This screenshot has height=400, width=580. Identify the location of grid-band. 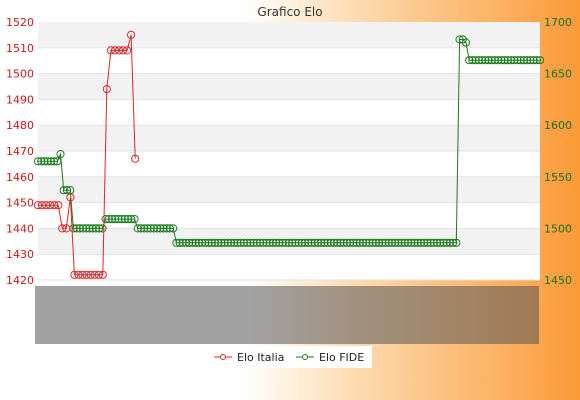
(289, 86).